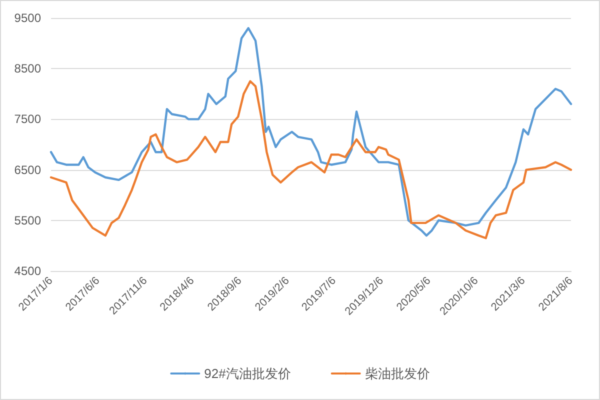 The height and width of the screenshot is (400, 600). What do you see at coordinates (28, 220) in the screenshot?
I see `y-tick-label: 5500` at bounding box center [28, 220].